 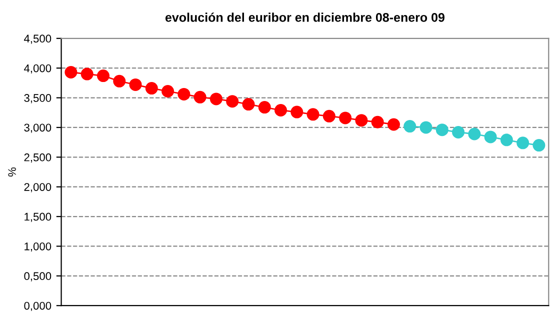 I want to click on chart-title: evolución del euribor en diciembre 08-enero 09, so click(x=304, y=17).